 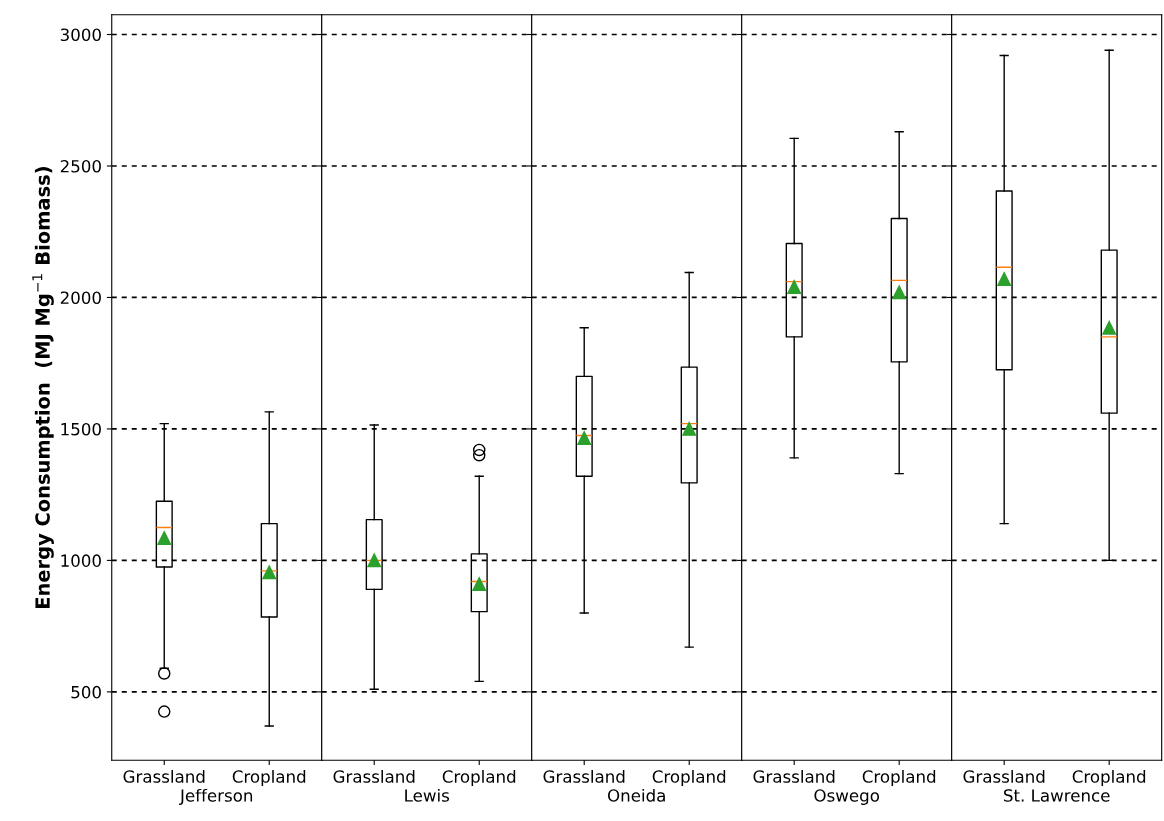 What do you see at coordinates (80, 35) in the screenshot?
I see `y-tick-label: 3000` at bounding box center [80, 35].